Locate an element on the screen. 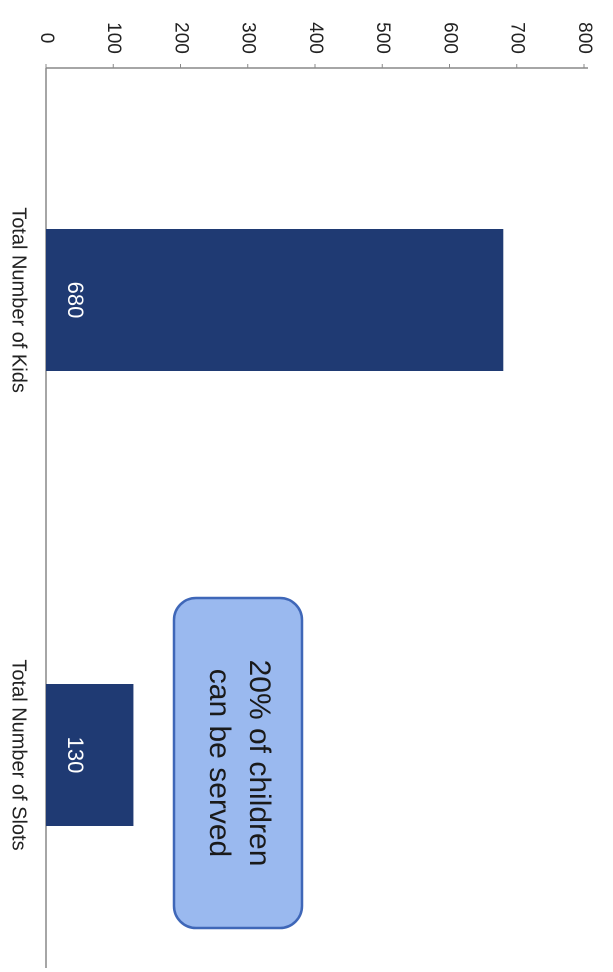 The height and width of the screenshot is (972, 613). category-label: Total Number of Slots is located at coordinates (19, 754).